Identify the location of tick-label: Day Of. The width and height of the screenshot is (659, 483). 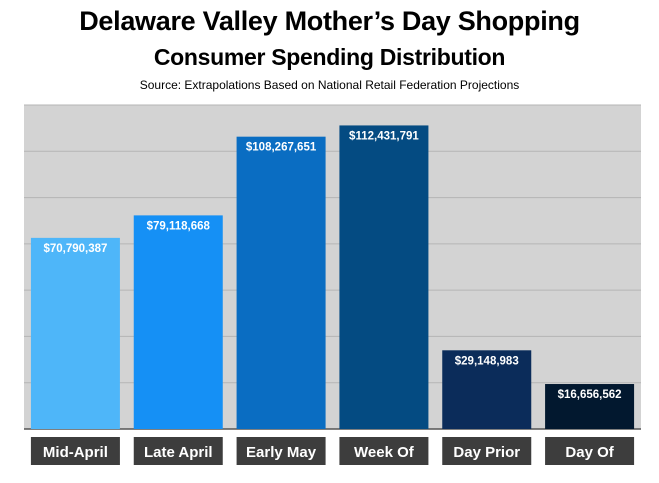
(589, 452).